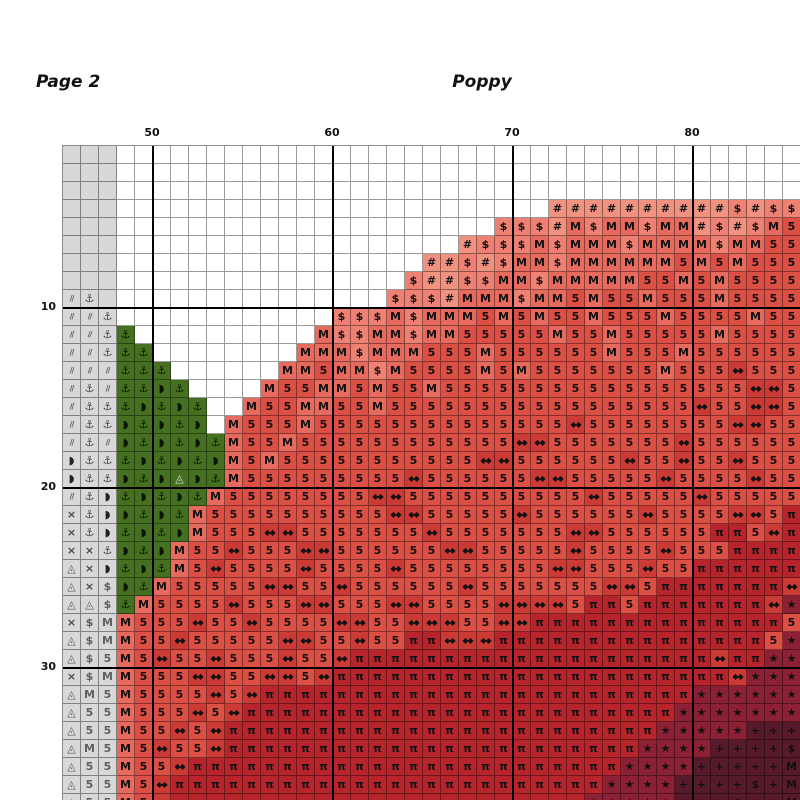 This screenshot has height=800, width=800. What do you see at coordinates (108, 623) in the screenshot?
I see `grid-cell-gray-m: M` at bounding box center [108, 623].